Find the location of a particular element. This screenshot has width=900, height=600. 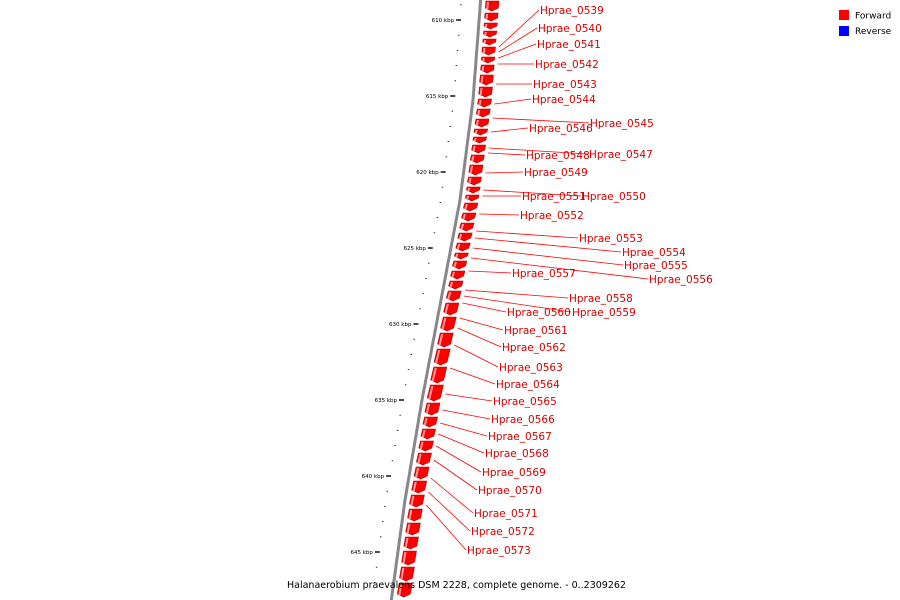

gene-block is located at coordinates (489, 42).